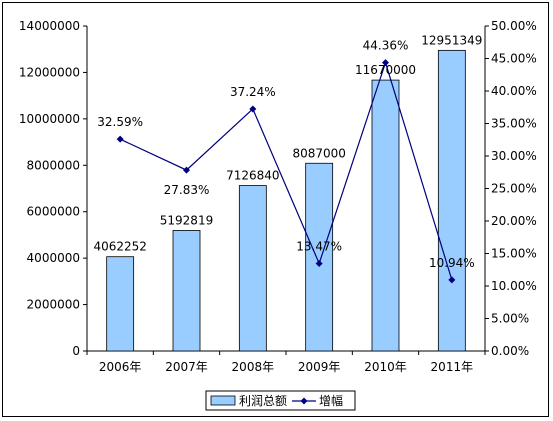  Describe the element at coordinates (514, 26) in the screenshot. I see `y-right-tick-label: 50.00%` at that location.